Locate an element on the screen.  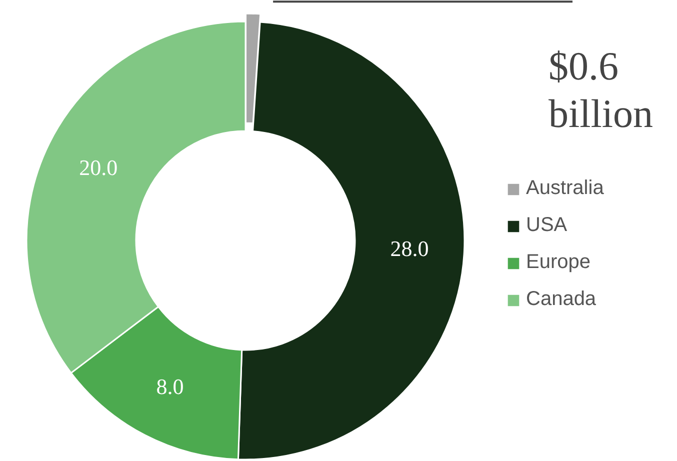
data-label: 28.0 is located at coordinates (409, 249).